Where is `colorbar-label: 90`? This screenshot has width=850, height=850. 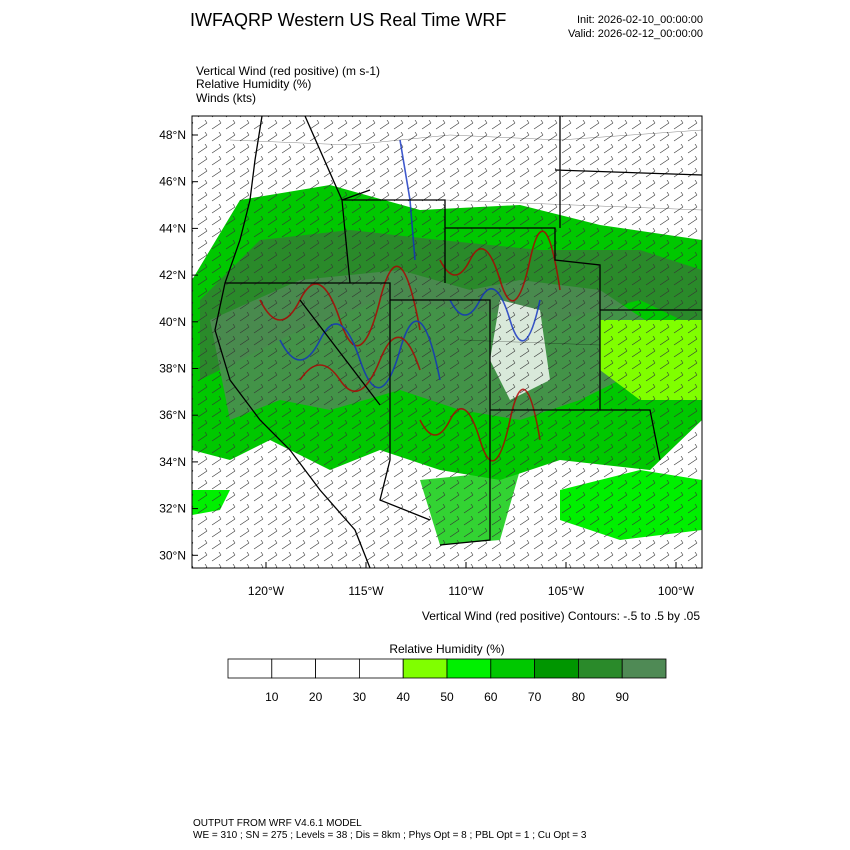 colorbar-label: 90 is located at coordinates (623, 697).